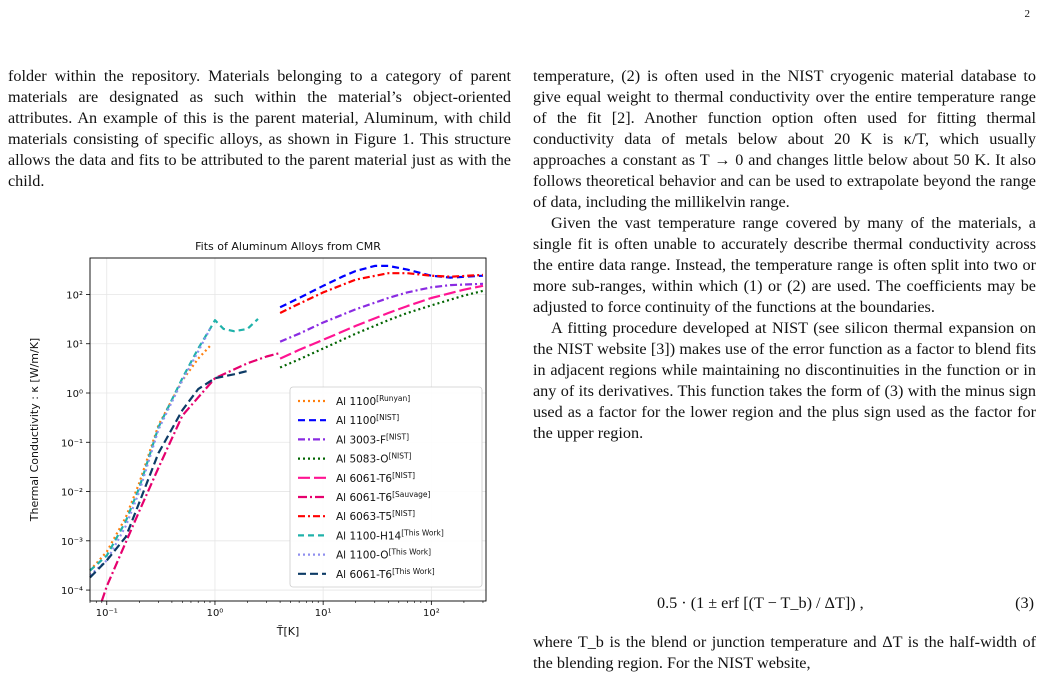 This screenshot has height=674, width=1042. Describe the element at coordinates (431, 613) in the screenshot. I see `x-tick-label: 10²` at that location.